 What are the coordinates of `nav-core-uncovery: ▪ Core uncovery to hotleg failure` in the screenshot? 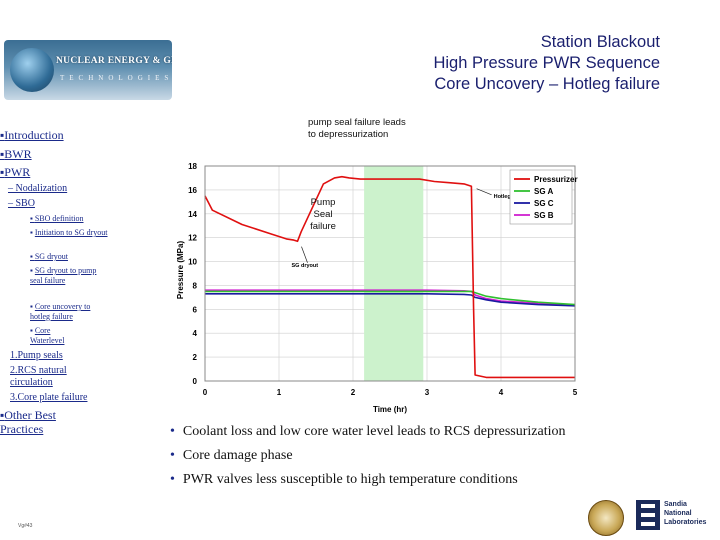 It's located at (60, 311).